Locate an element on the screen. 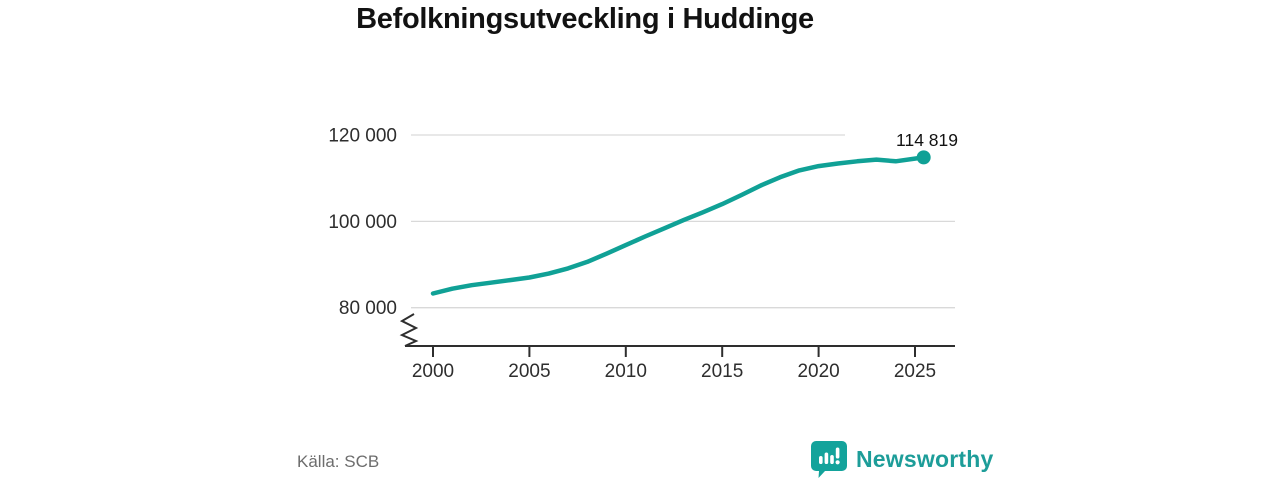 The width and height of the screenshot is (1280, 480). x-axis: 2000 2005 2010 2015 2020 2025 is located at coordinates (677, 347).